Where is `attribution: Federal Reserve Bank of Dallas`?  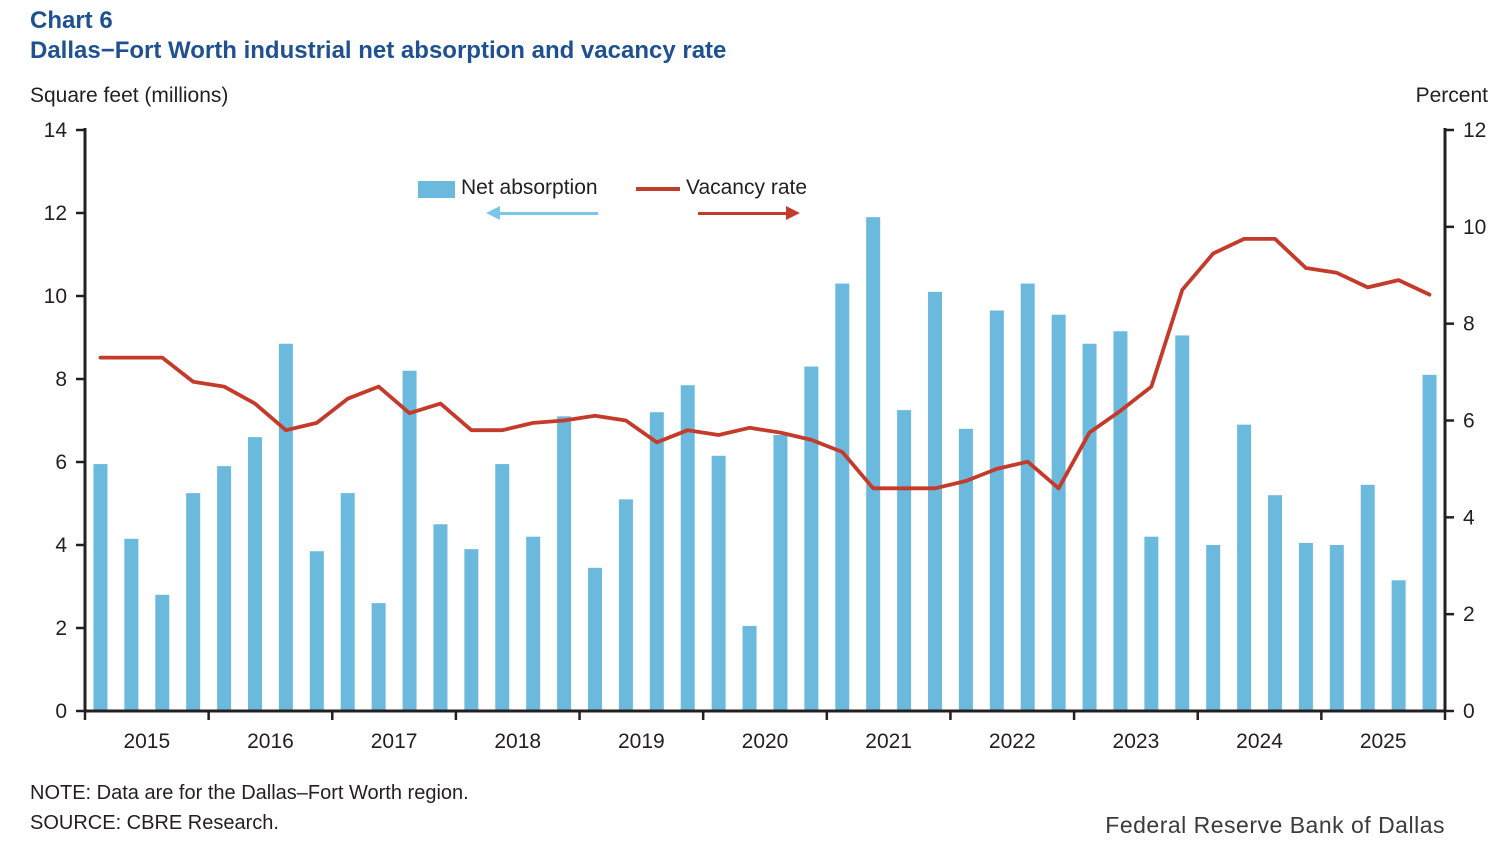
attribution: Federal Reserve Bank of Dallas is located at coordinates (1275, 825).